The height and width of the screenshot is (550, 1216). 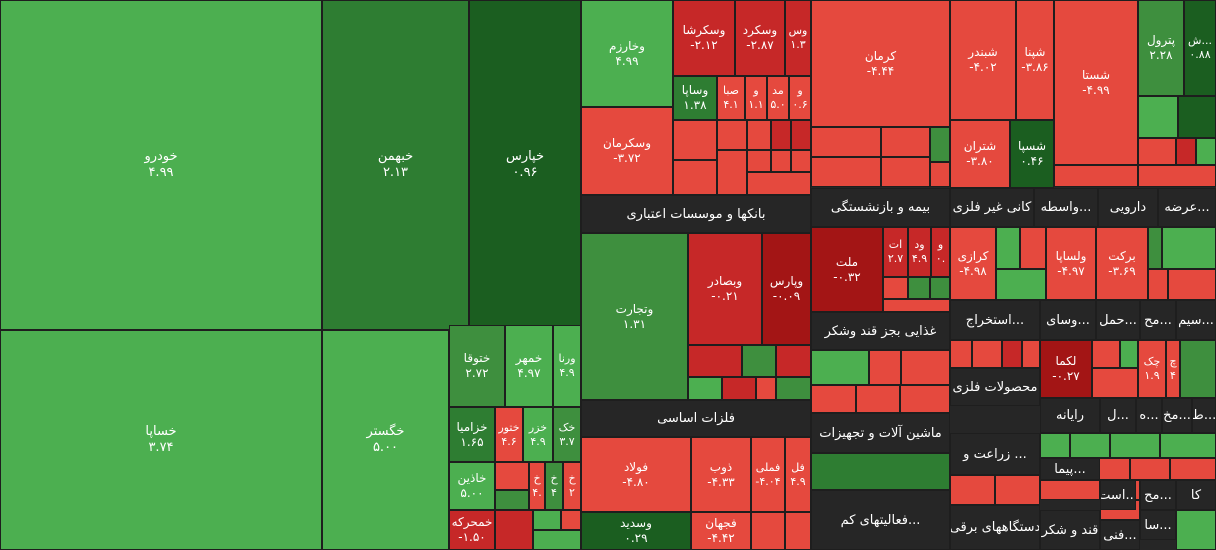 What do you see at coordinates (1152, 369) in the screenshot?
I see `stock-tile: چک ۱.۹` at bounding box center [1152, 369].